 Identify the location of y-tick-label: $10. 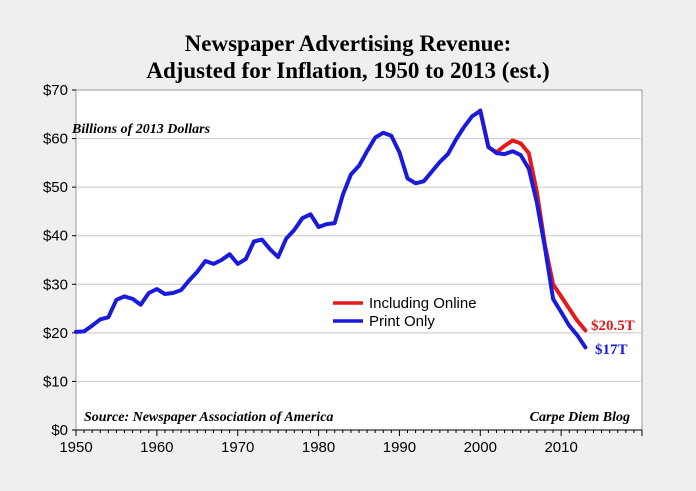
(55, 381).